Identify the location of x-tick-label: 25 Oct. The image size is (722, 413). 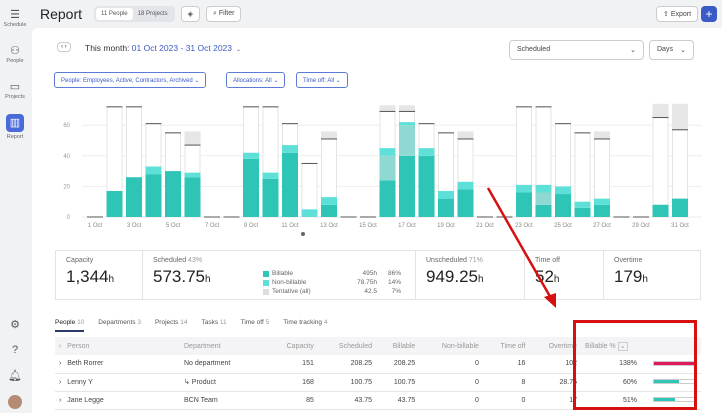
(563, 226).